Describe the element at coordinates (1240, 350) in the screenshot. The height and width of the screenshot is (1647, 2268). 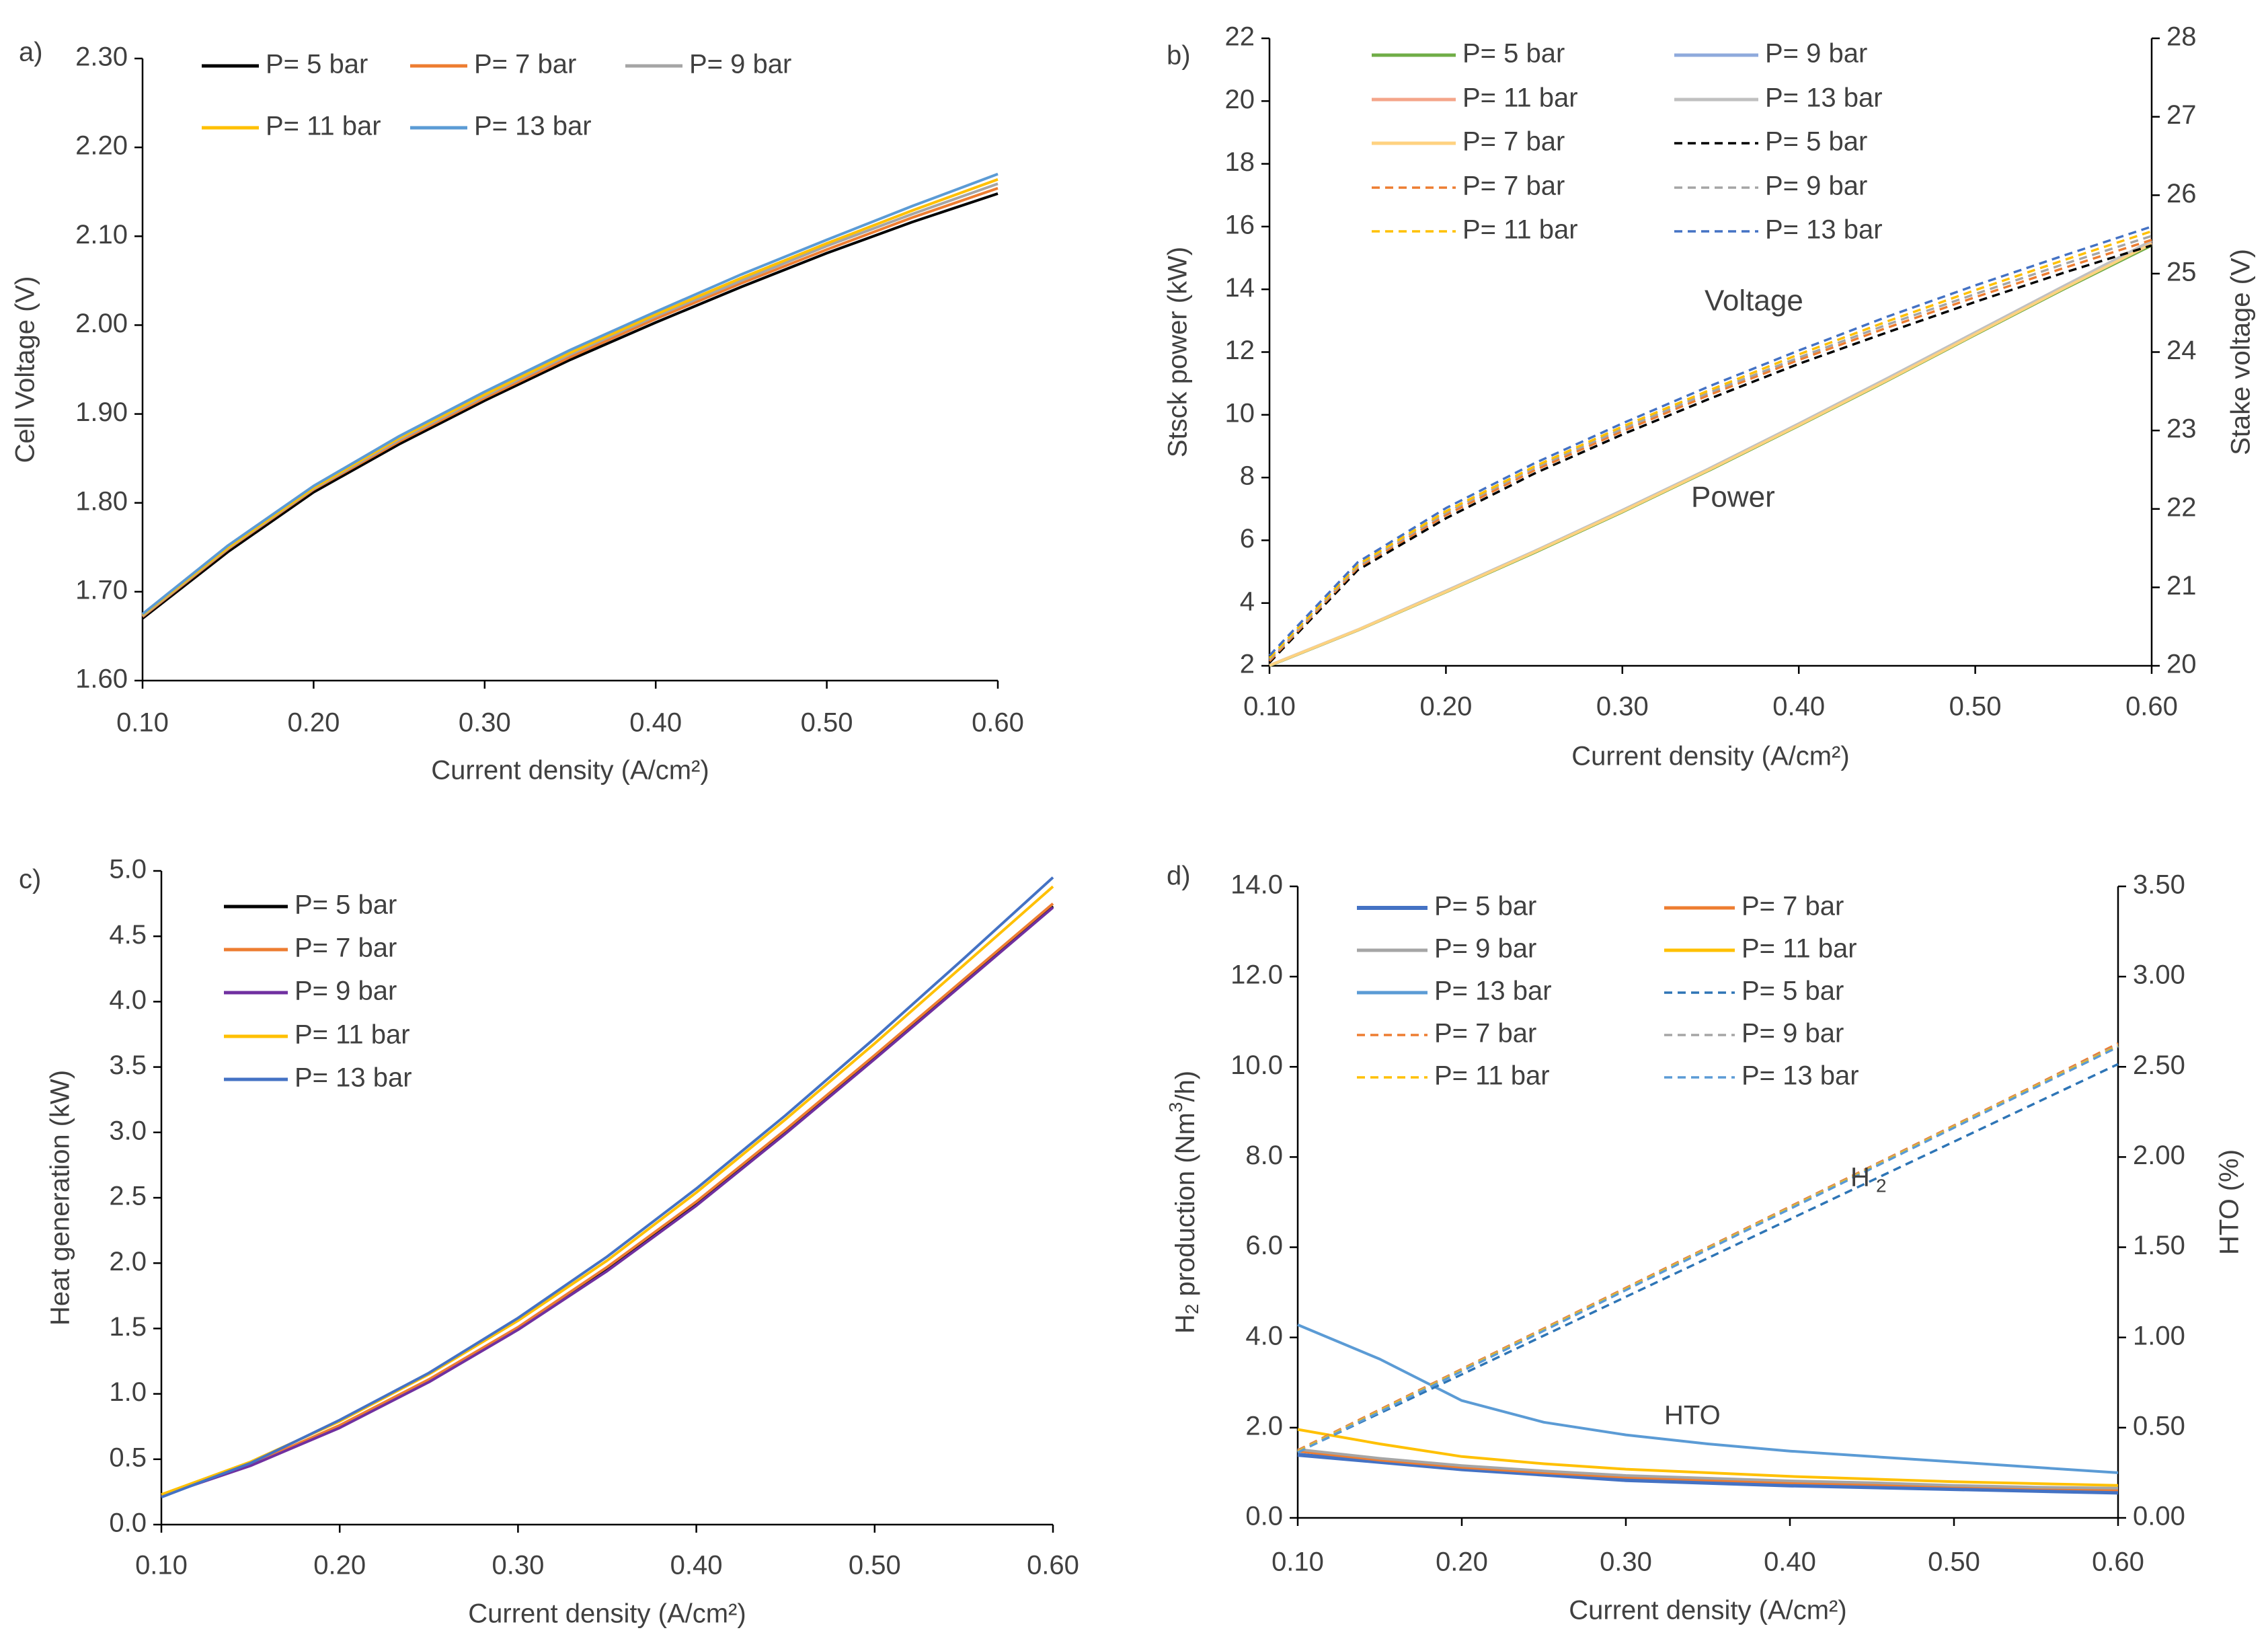
I see `y-tick-label: 12` at that location.